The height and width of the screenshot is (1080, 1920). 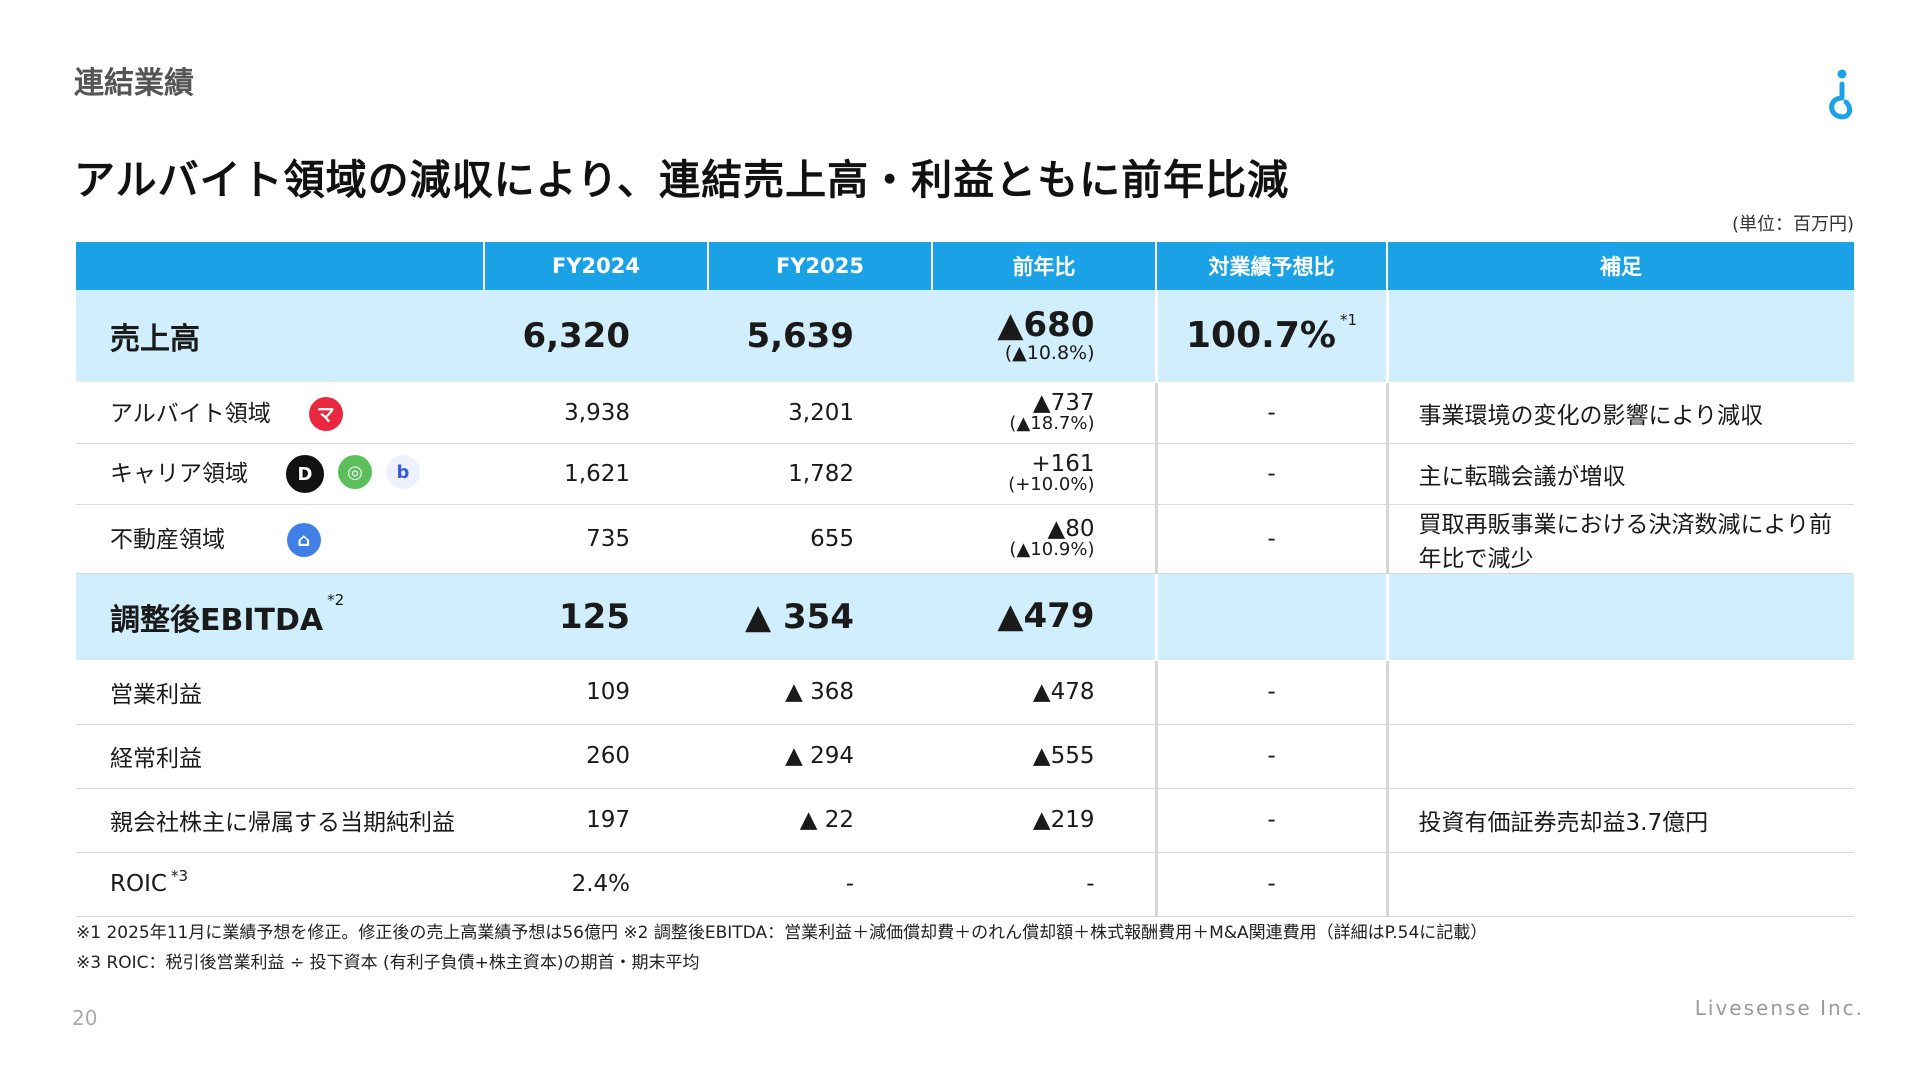 What do you see at coordinates (355, 472) in the screenshot?
I see `tenshoku-kaigi-icon: ◎` at bounding box center [355, 472].